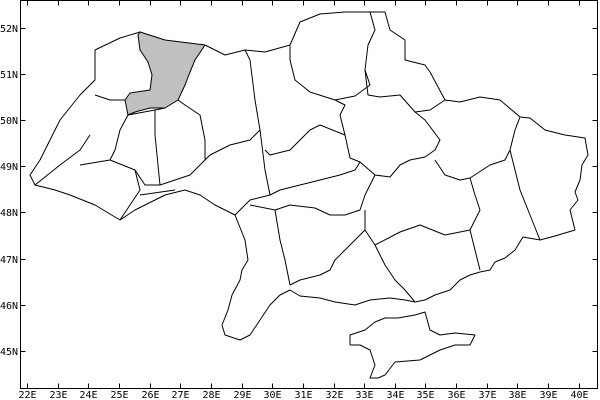 This screenshot has height=400, width=600. What do you see at coordinates (58, 395) in the screenshot?
I see `x-tick-label: 23E` at bounding box center [58, 395].